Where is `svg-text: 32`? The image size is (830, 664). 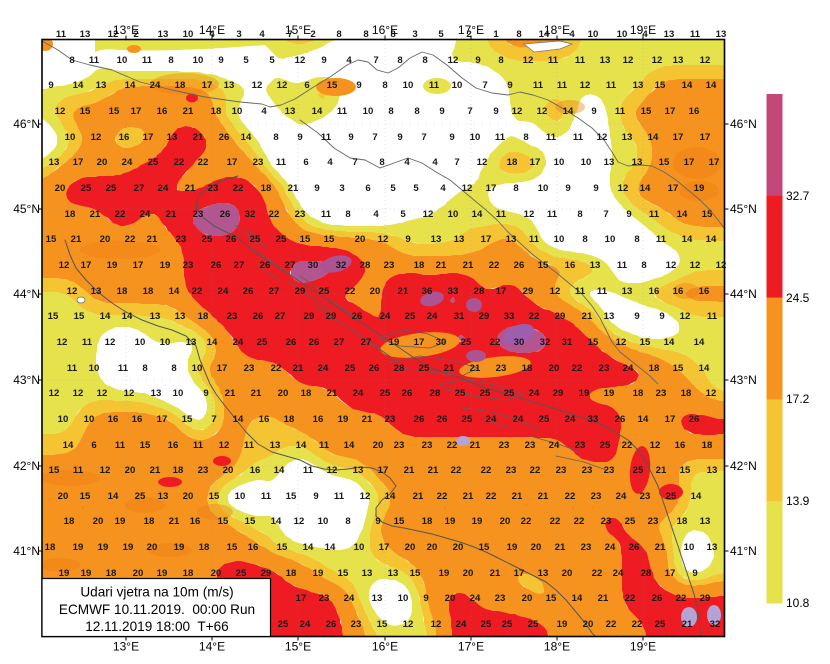 svg-text: 32 is located at coordinates (250, 214).